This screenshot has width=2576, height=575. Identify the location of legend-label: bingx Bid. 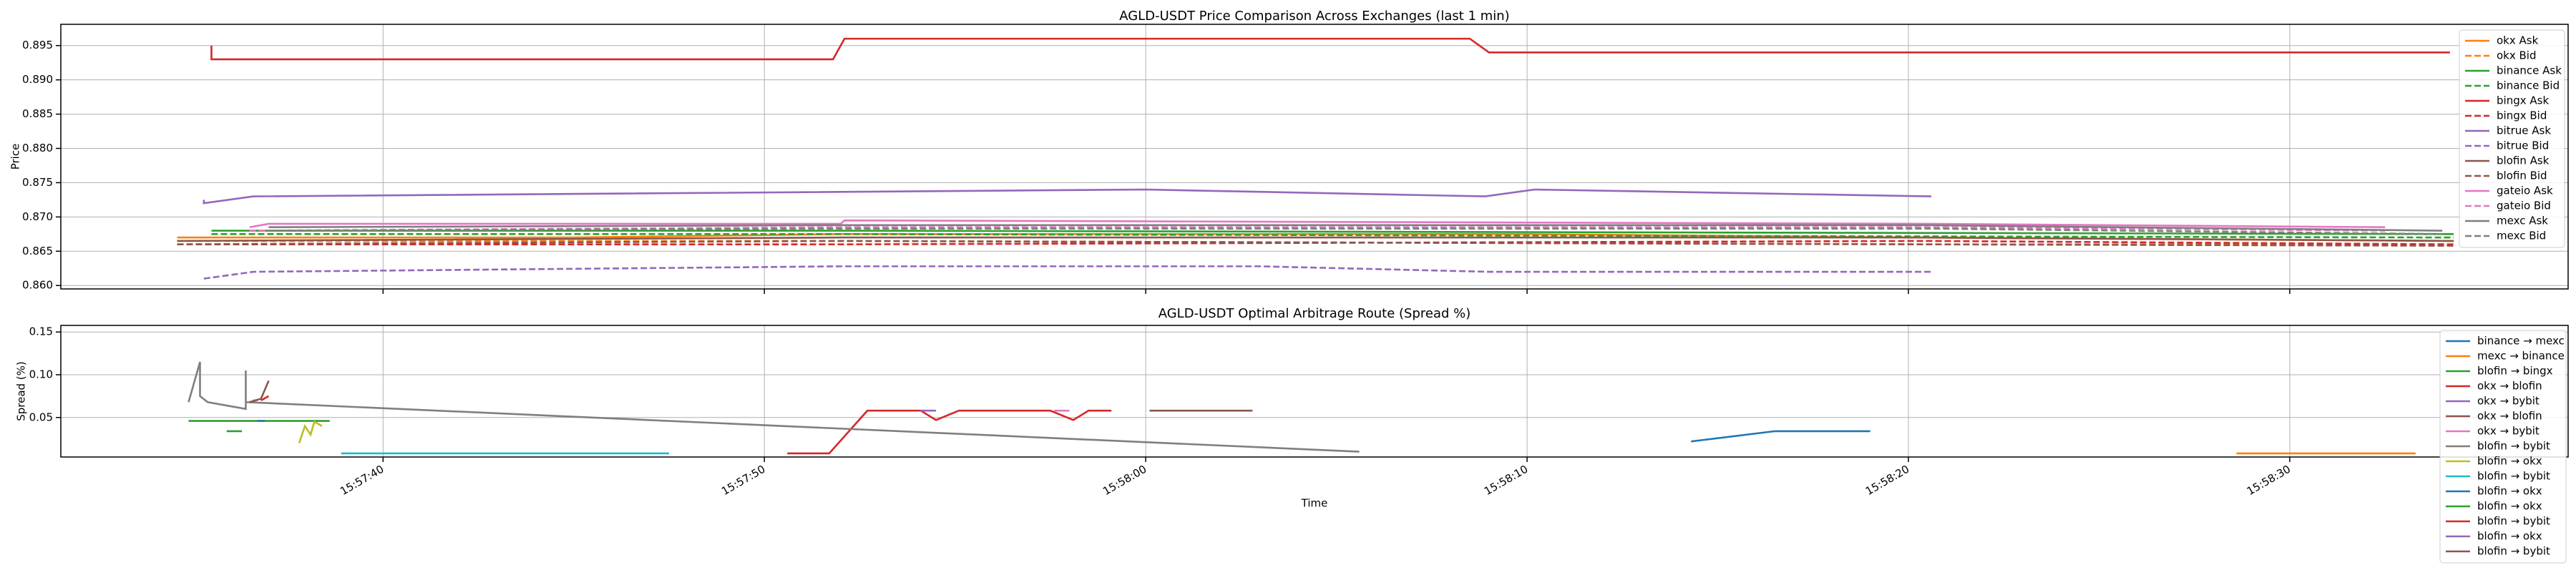
(2522, 116).